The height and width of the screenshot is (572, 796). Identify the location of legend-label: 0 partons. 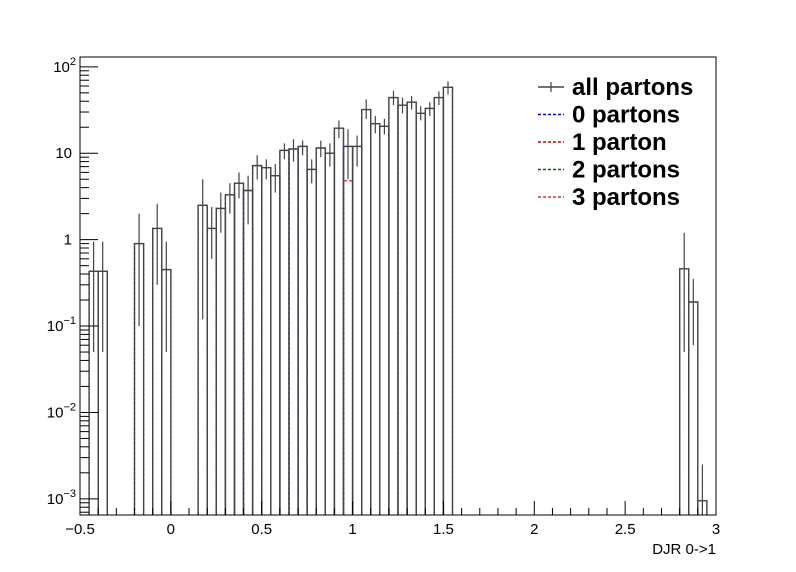
(626, 115).